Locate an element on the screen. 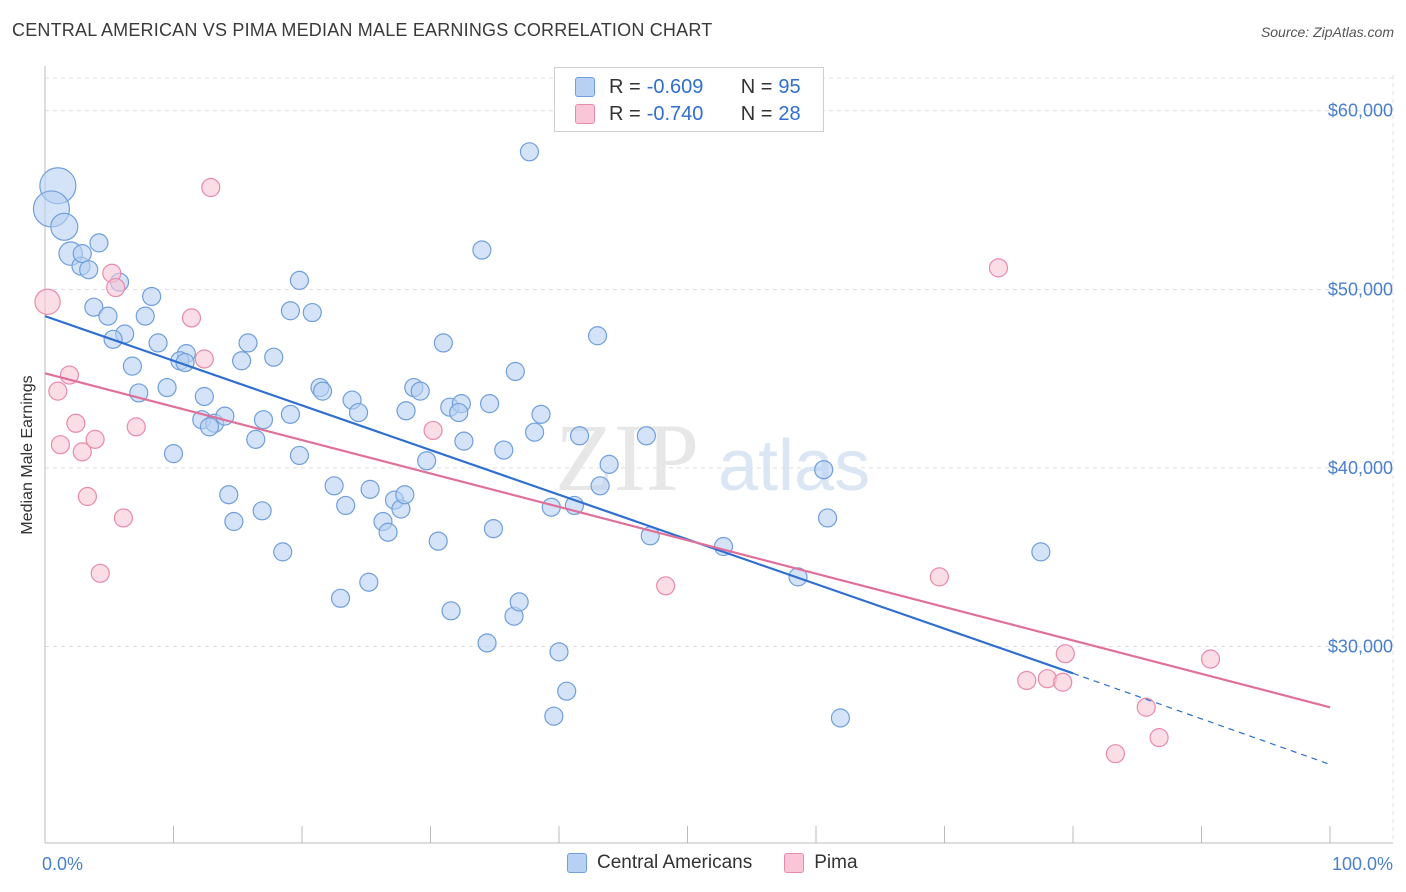 Image resolution: width=1406 pixels, height=892 pixels. legend-row-central-americans: R = -0.609 N = 95 is located at coordinates (688, 87).